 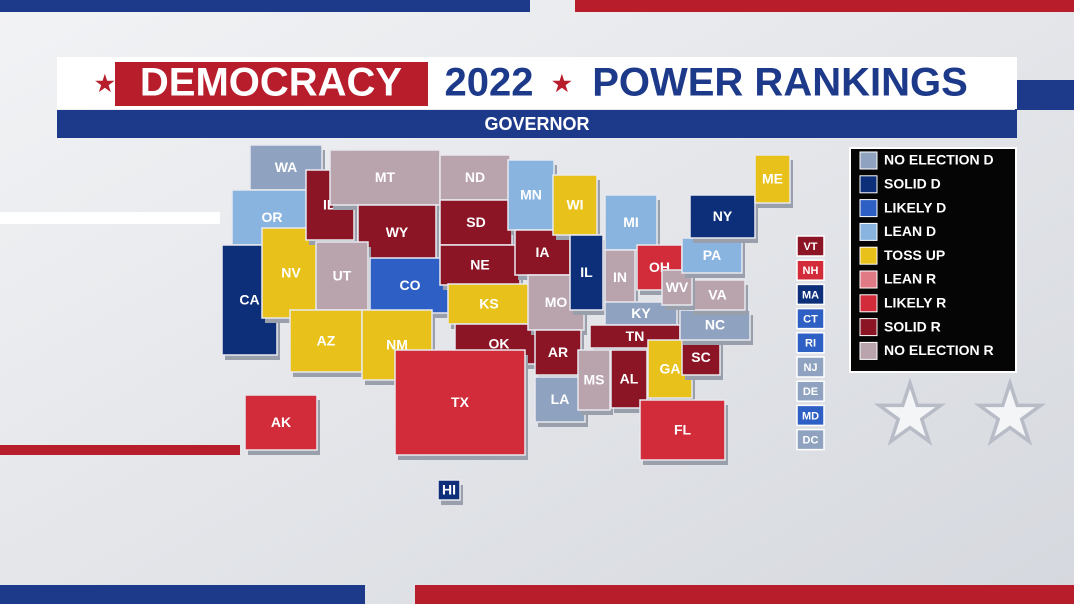 I want to click on state-label: UT, so click(x=342, y=276).